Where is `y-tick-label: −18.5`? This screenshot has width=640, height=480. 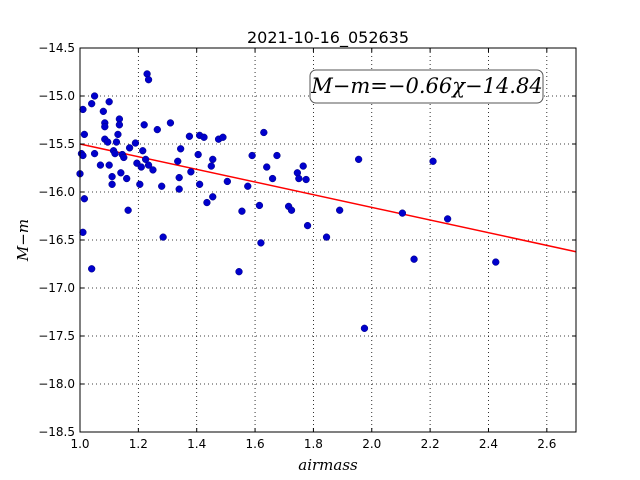
y-tick-label: −18.5 is located at coordinates (56, 432).